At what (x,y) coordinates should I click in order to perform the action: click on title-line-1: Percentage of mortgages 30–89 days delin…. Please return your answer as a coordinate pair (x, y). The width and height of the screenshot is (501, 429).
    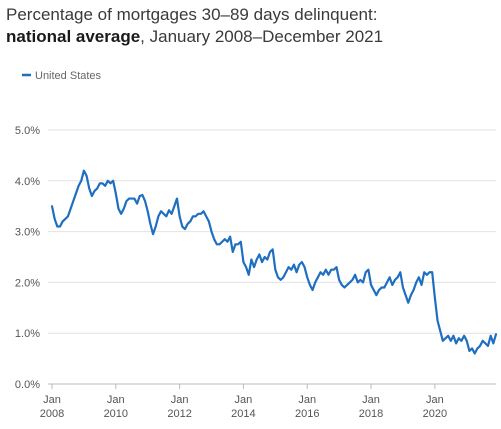
    Looking at the image, I should click on (192, 14).